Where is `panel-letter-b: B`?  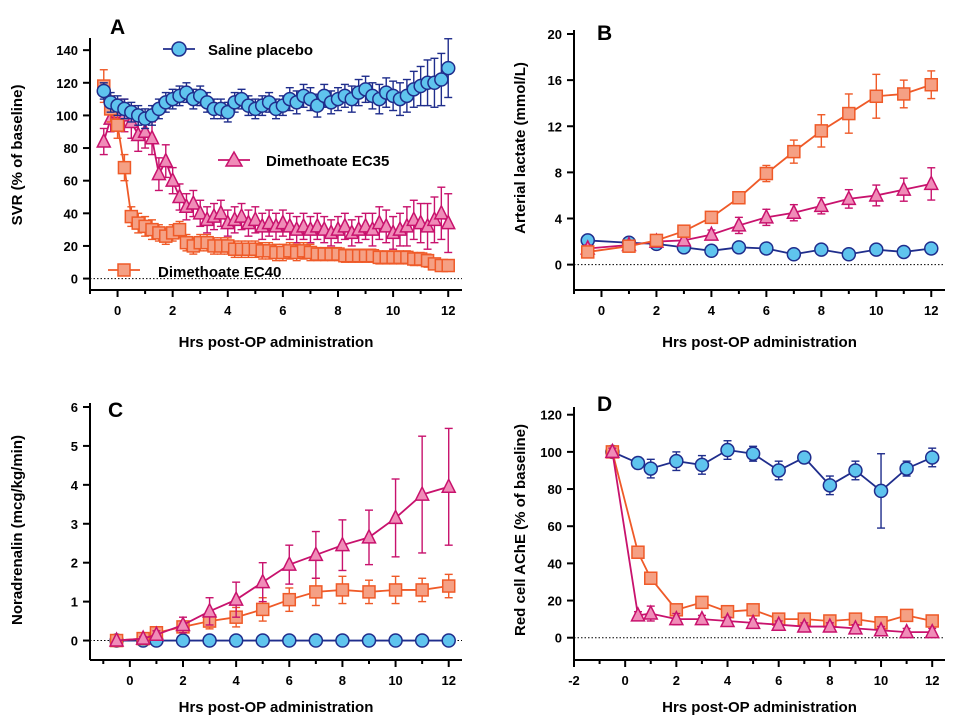 panel-letter-b: B is located at coordinates (604, 33).